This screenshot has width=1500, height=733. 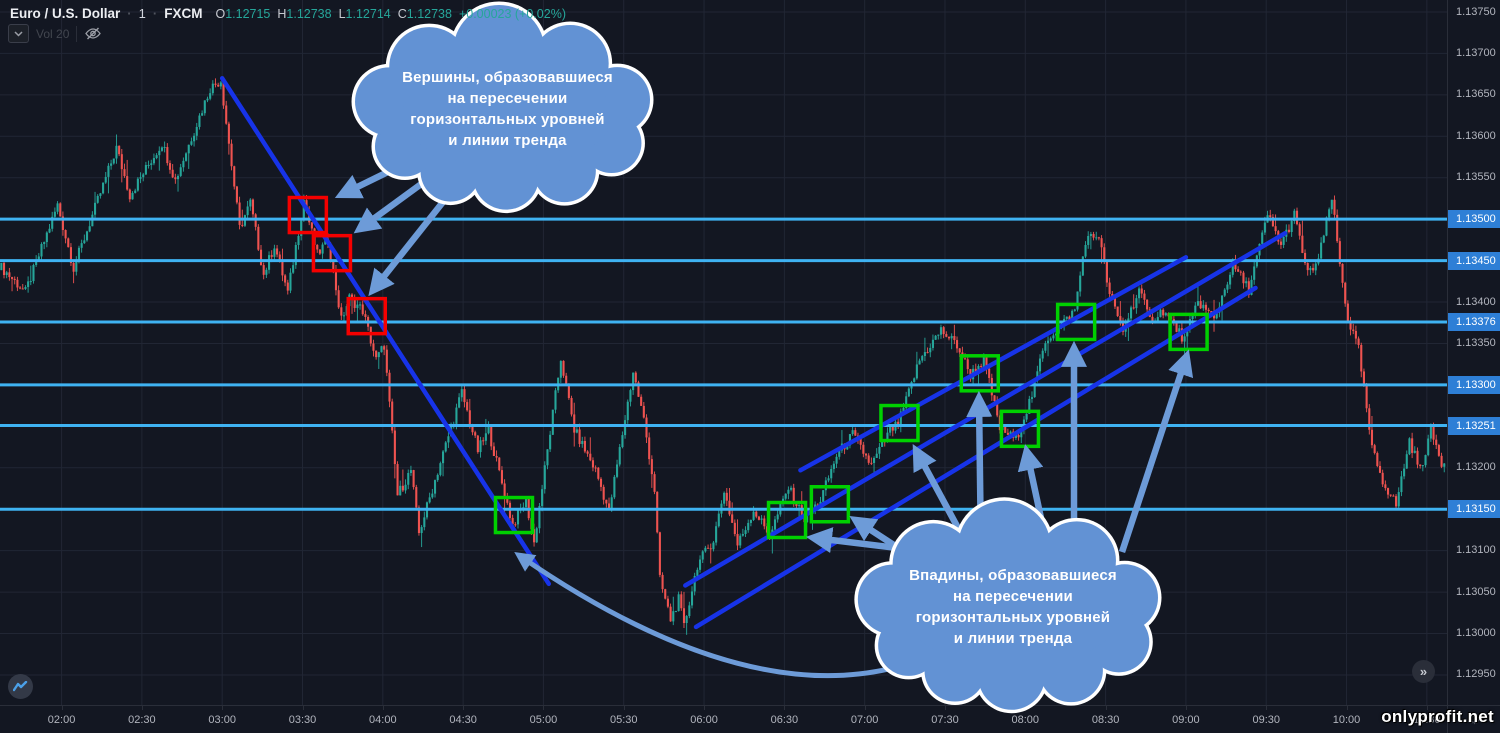 What do you see at coordinates (1476, 467) in the screenshot?
I see `price-tick-label: 1.13200` at bounding box center [1476, 467].